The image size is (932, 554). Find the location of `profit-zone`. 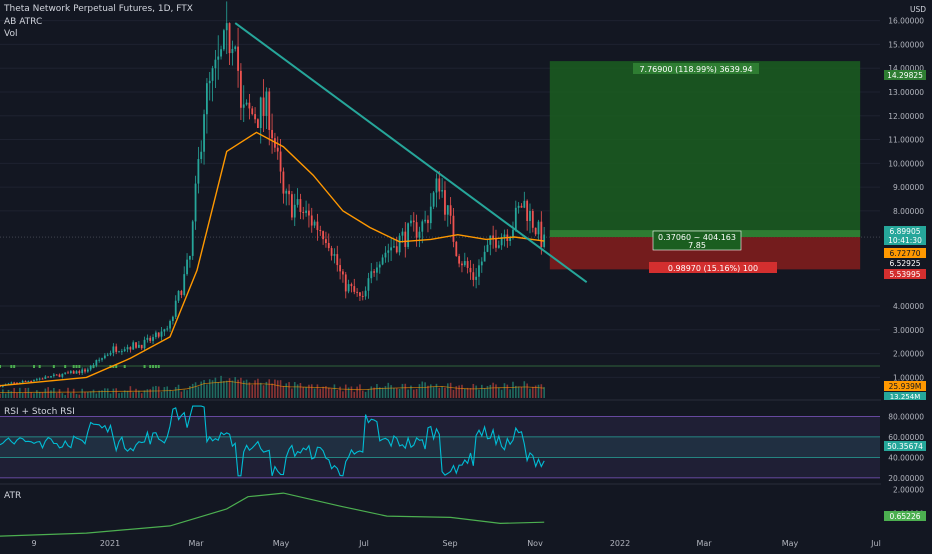

profit-zone is located at coordinates (705, 149).